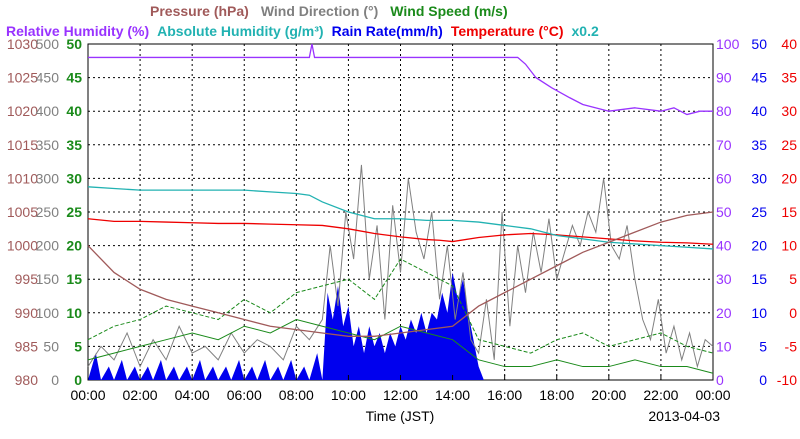  I want to click on y-tick-label-rain-rate: 50, so click(759, 44).